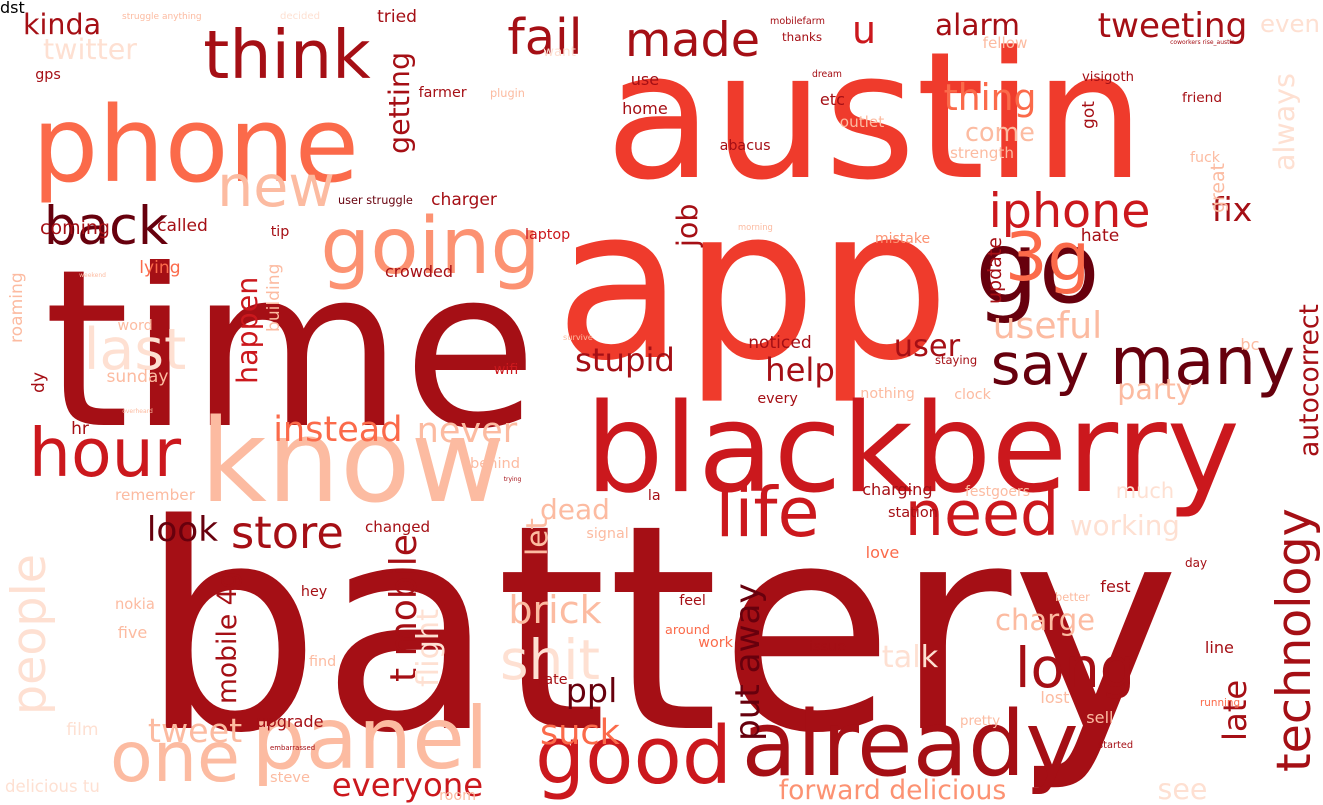  Describe the element at coordinates (755, 227) in the screenshot. I see `word-morning: morning` at that location.